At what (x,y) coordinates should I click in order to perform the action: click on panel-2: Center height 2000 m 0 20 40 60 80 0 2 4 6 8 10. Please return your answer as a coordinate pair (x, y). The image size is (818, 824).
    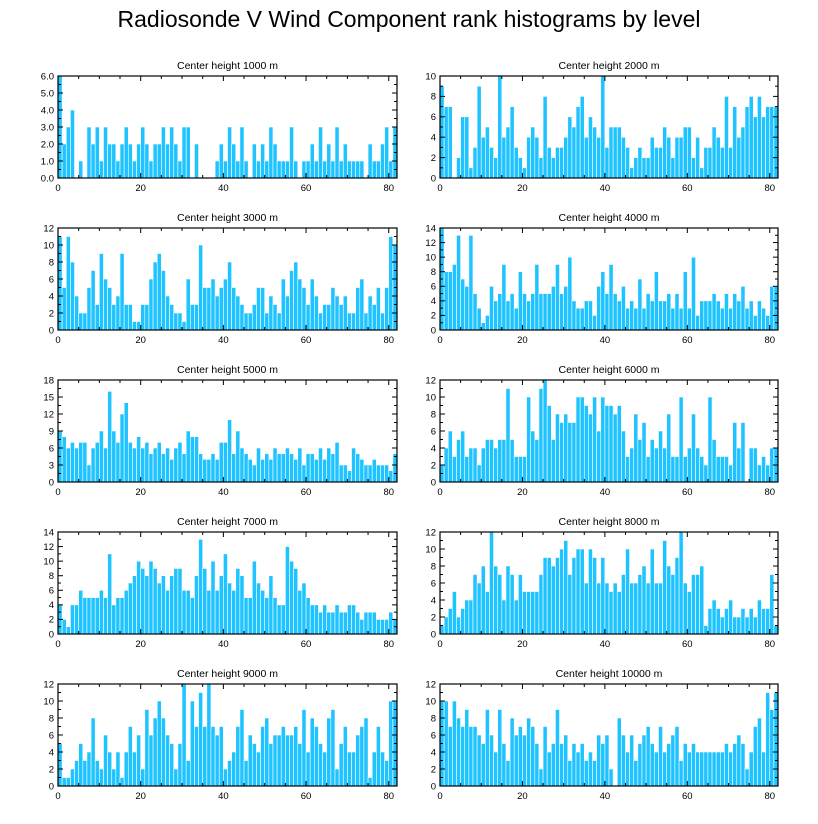
    Looking at the image, I should click on (602, 127).